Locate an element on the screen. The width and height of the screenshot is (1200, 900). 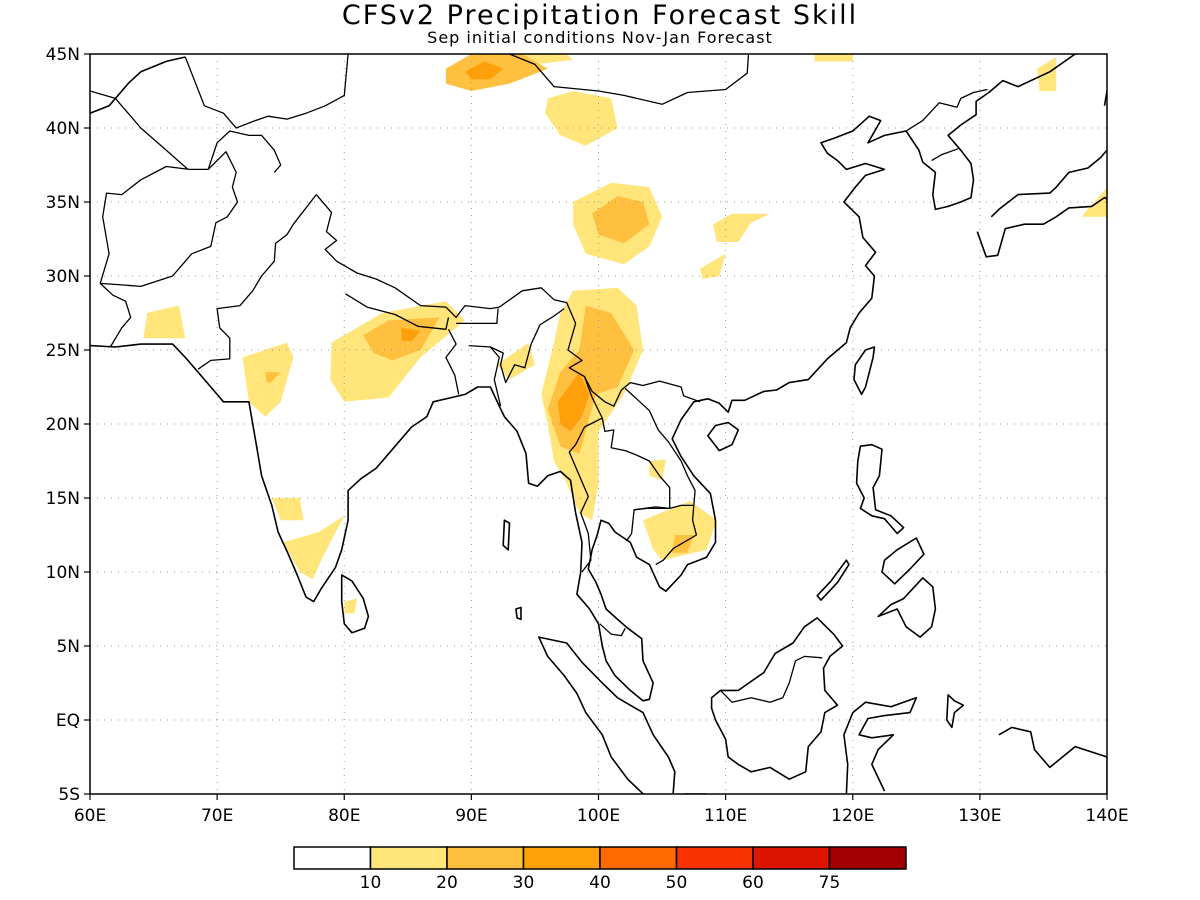
border-korea-dmz is located at coordinates (945, 155).